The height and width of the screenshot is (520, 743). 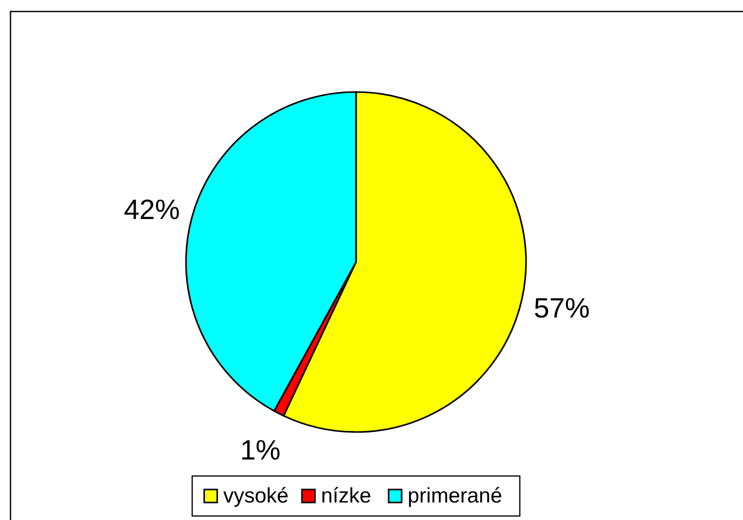 What do you see at coordinates (562, 308) in the screenshot?
I see `data-label: 57%` at bounding box center [562, 308].